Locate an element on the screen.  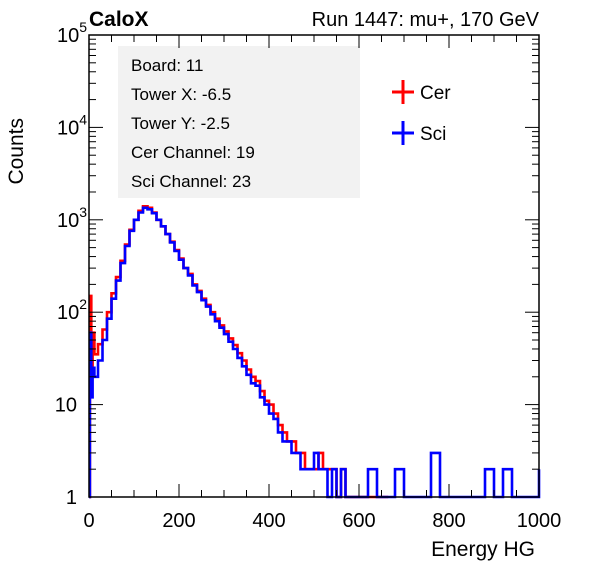
x-tick-label: 200 is located at coordinates (178, 521).